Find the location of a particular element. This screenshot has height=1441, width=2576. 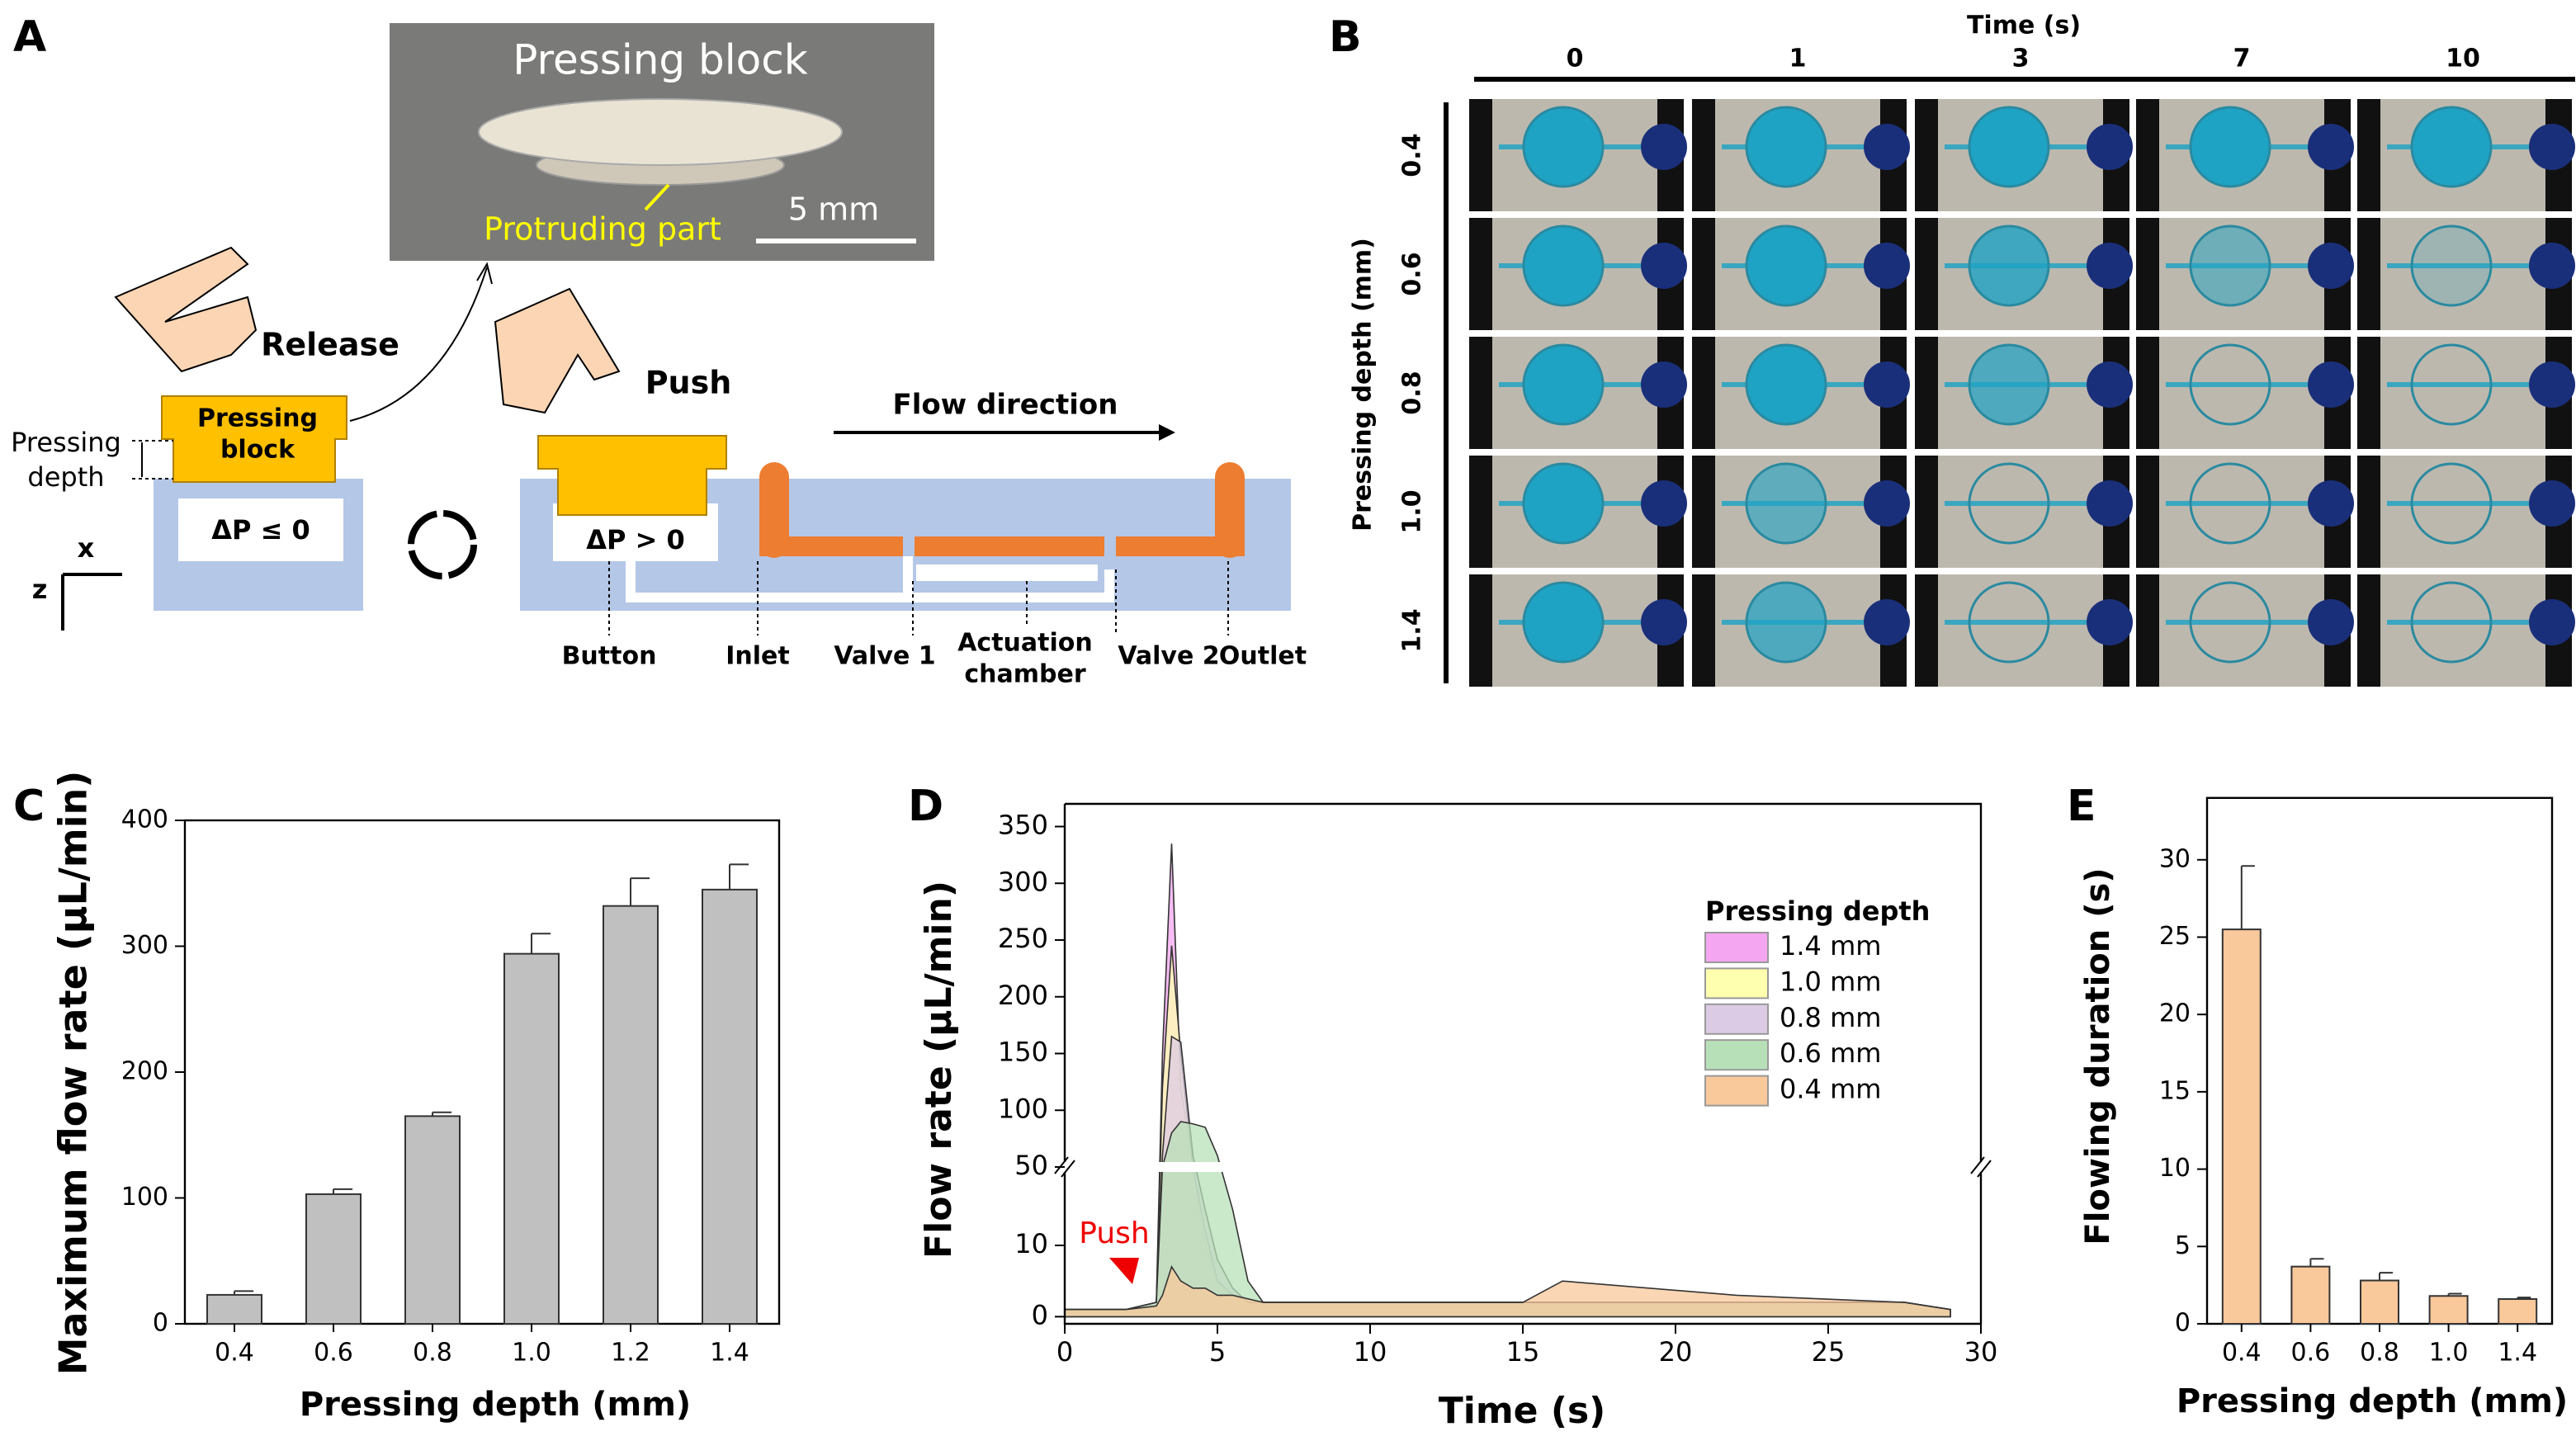

x-tick-label: 15 is located at coordinates (1523, 1352).